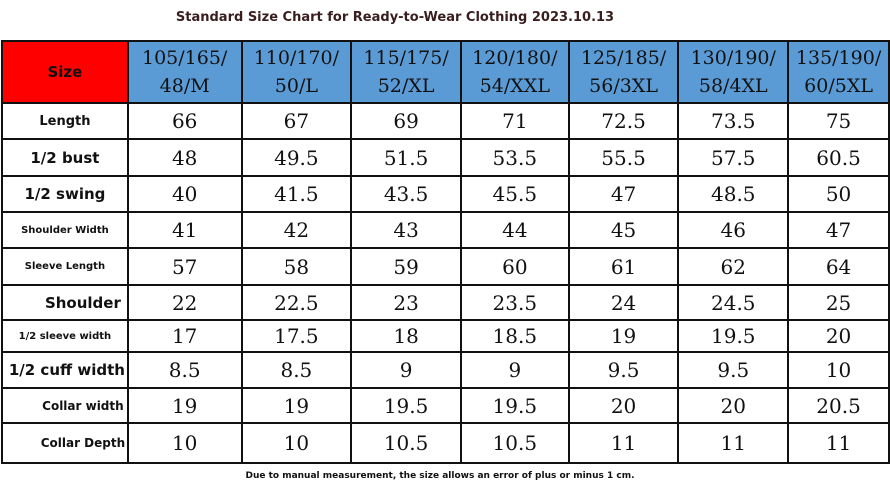  Describe the element at coordinates (296, 194) in the screenshot. I see `value-cell: 41.5` at that location.